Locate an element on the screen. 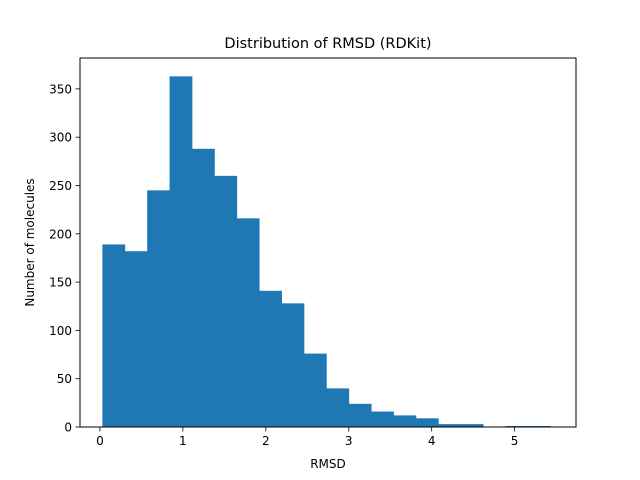  x-tick-label: 1 is located at coordinates (183, 441).